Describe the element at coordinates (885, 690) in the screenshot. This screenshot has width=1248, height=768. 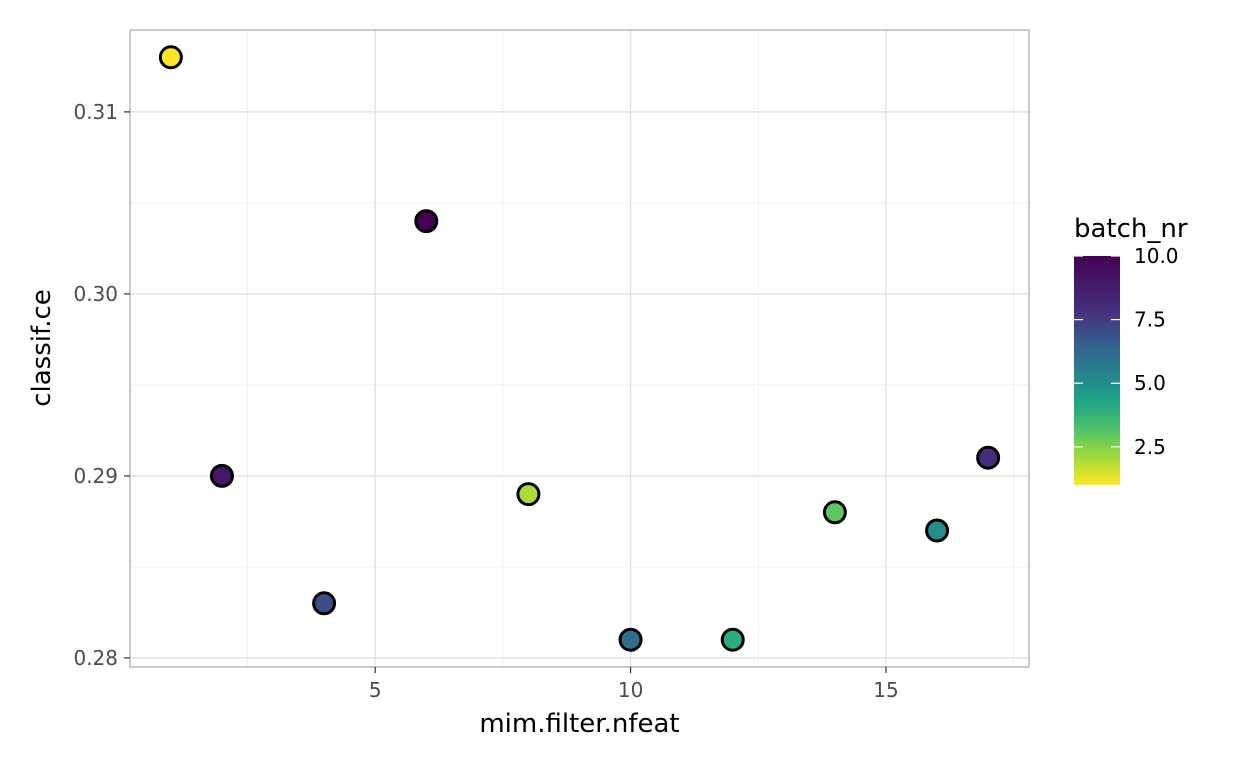
I see `x-tick-label: 15` at that location.